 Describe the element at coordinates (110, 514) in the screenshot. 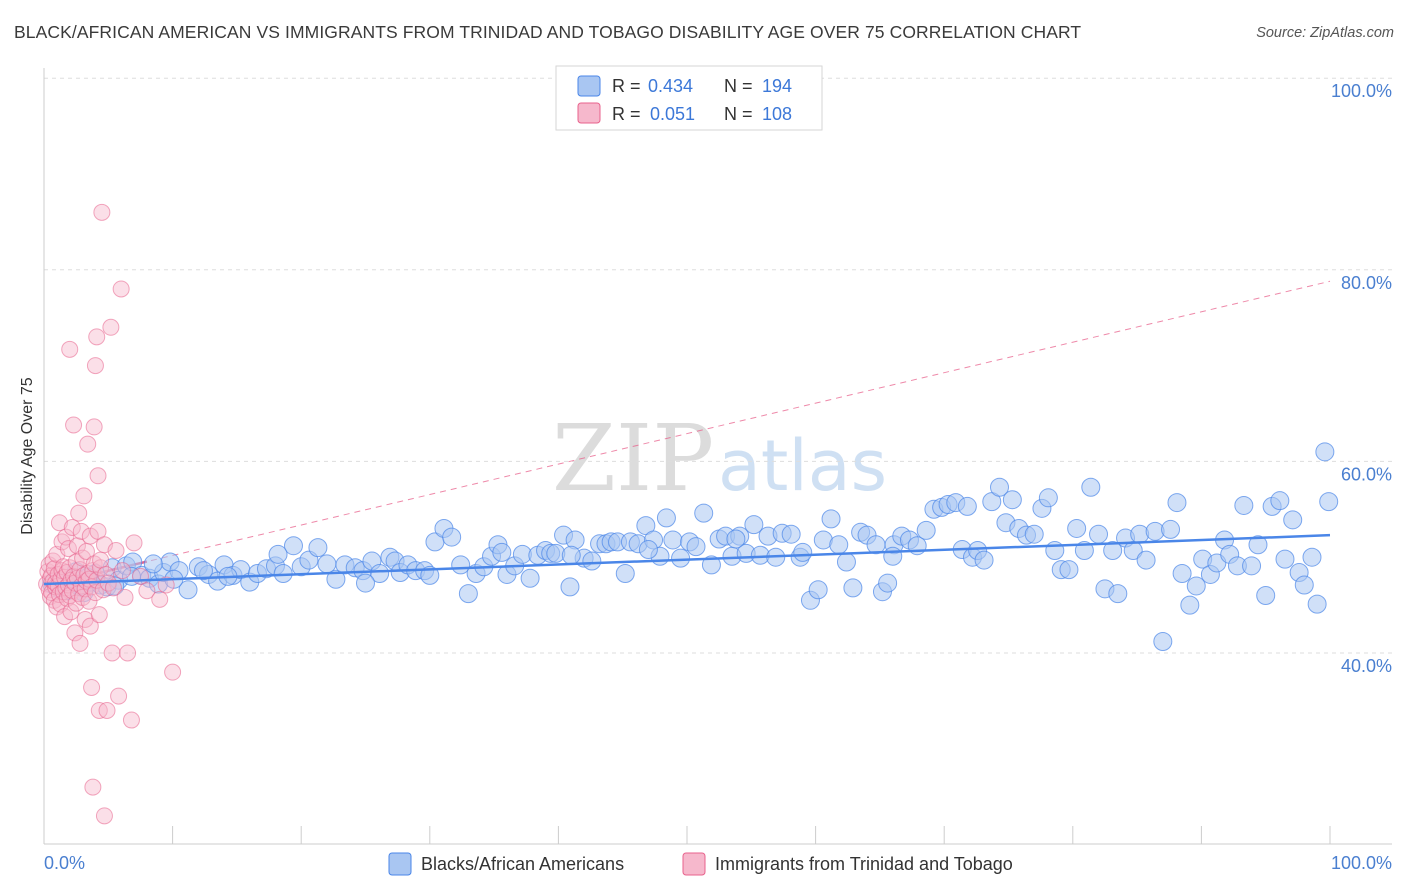

I see `pink-points` at that location.